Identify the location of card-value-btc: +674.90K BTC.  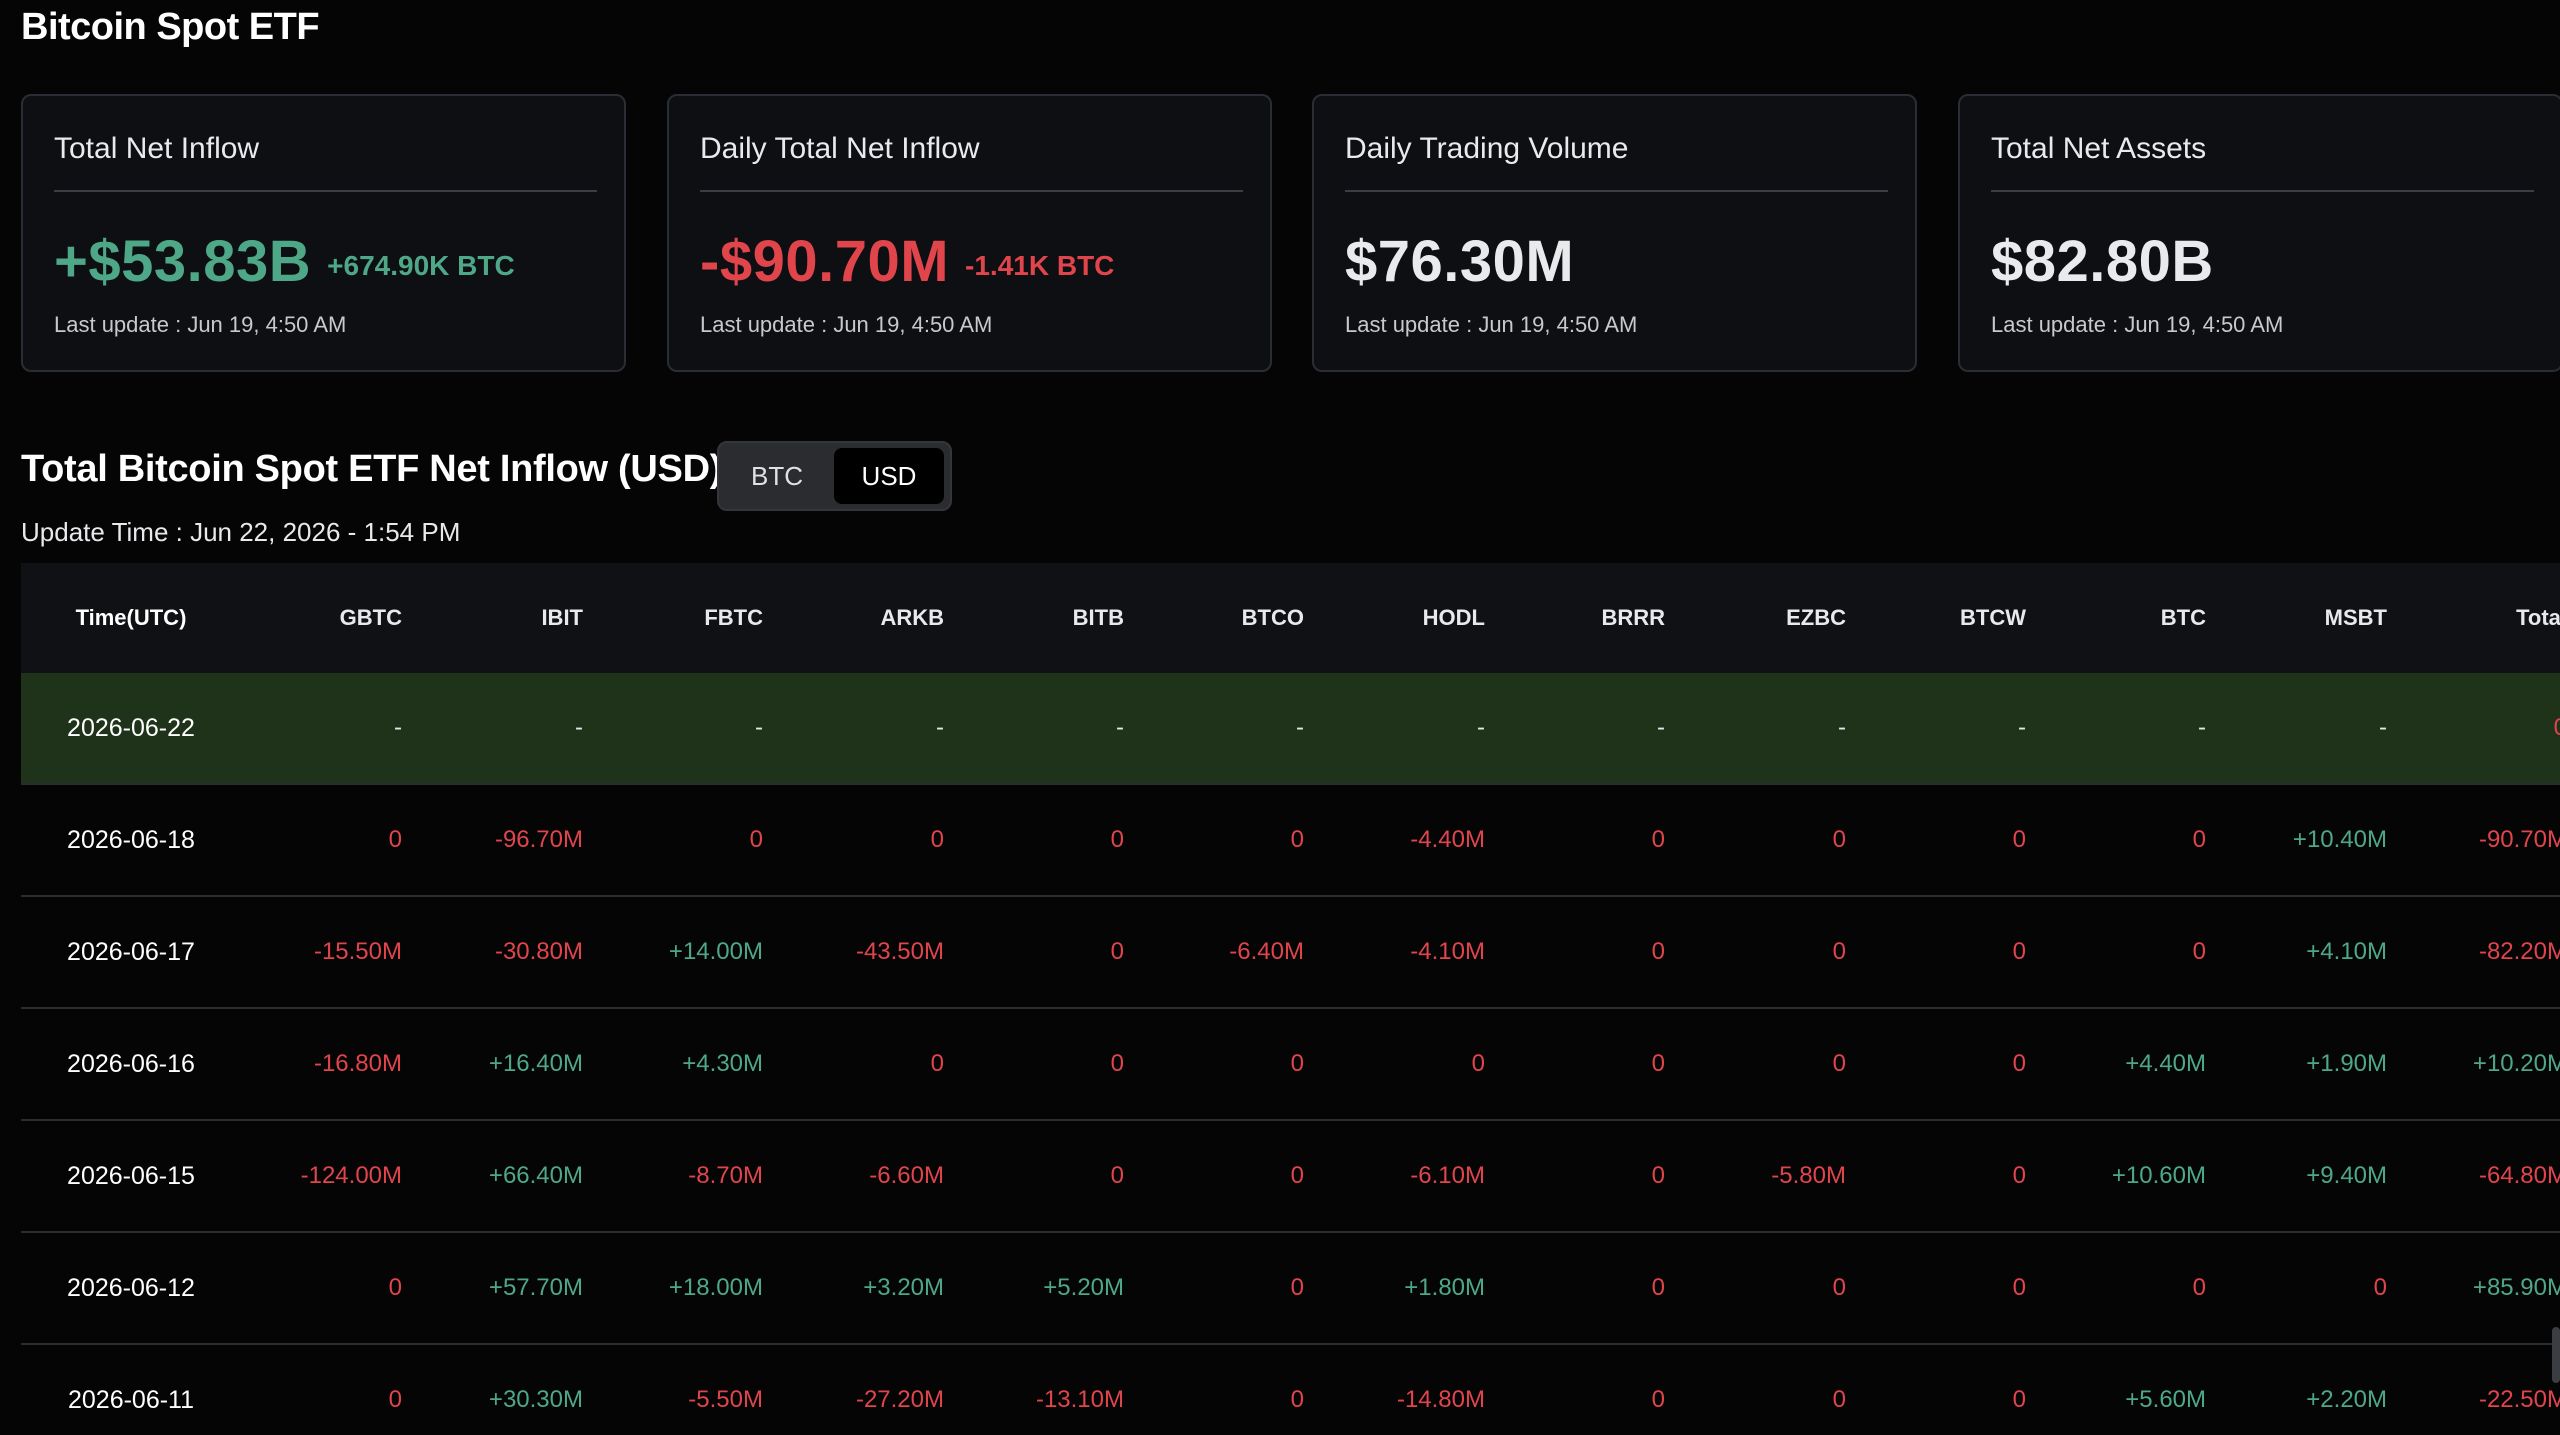
(421, 265).